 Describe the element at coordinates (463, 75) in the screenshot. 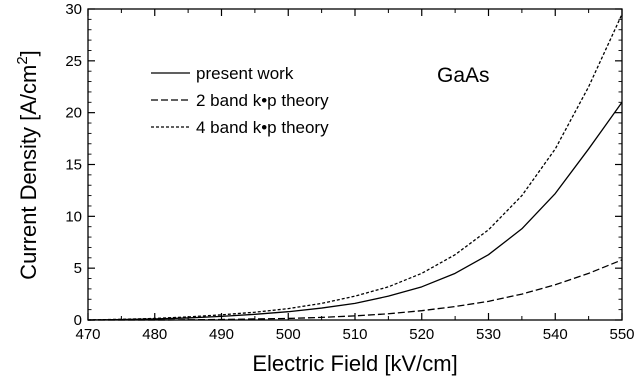

I see `annotation-label: GaAs` at that location.